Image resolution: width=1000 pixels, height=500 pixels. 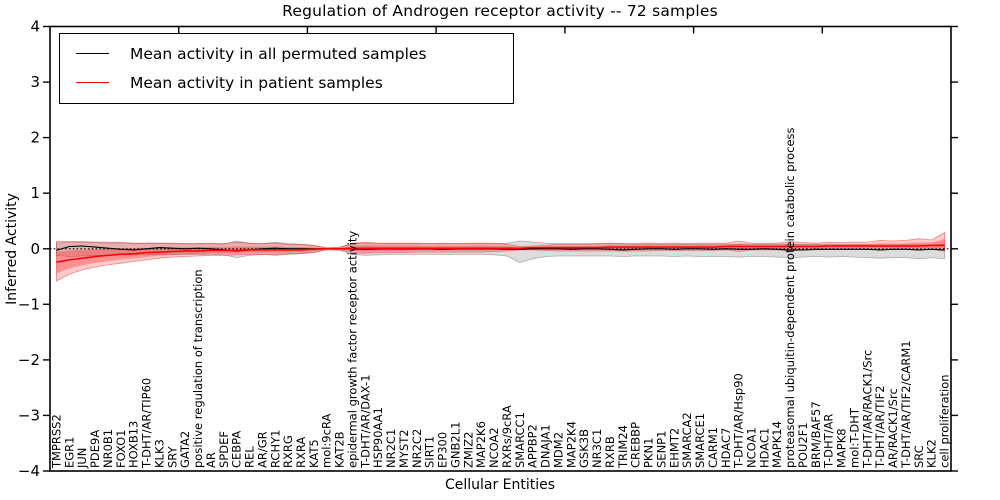 What do you see at coordinates (198, 368) in the screenshot?
I see `x-tick-label: positive regulation of transcription` at bounding box center [198, 368].